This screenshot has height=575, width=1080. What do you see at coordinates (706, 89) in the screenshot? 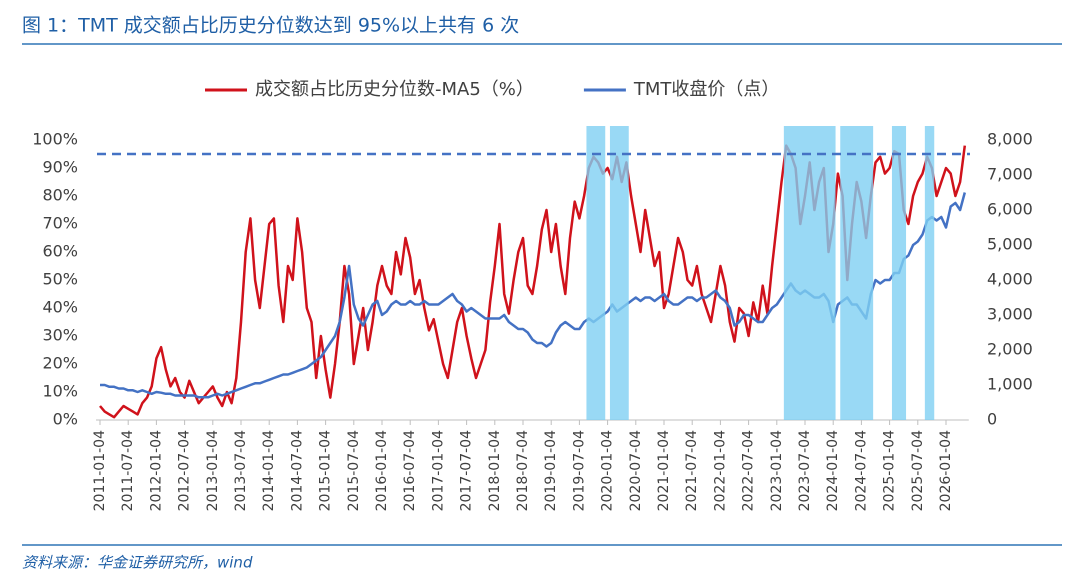
I see `legend-label: TMT收盘价（点）` at bounding box center [706, 89].